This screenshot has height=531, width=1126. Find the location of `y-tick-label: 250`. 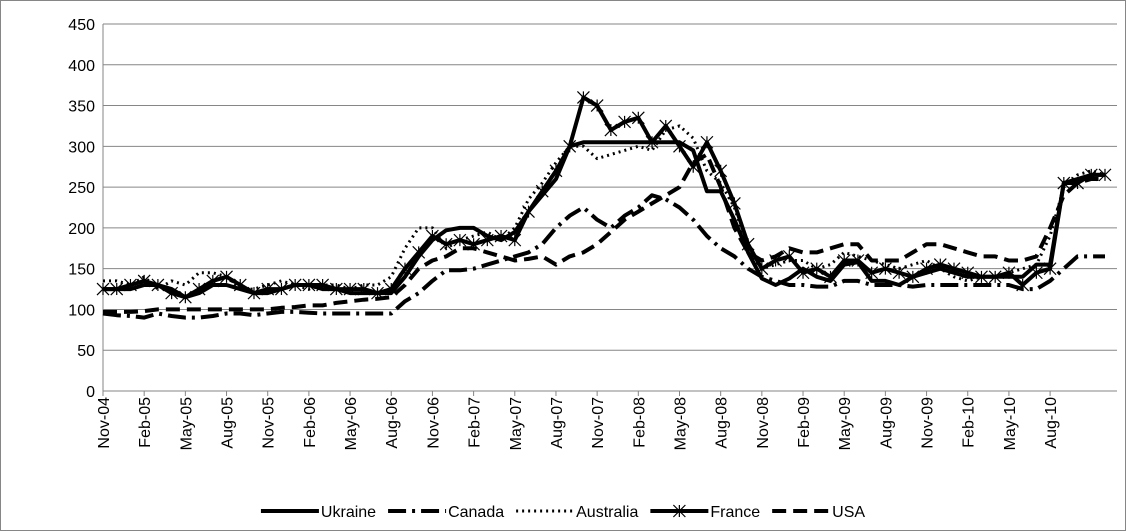

y-tick-label: 250 is located at coordinates (81, 188).